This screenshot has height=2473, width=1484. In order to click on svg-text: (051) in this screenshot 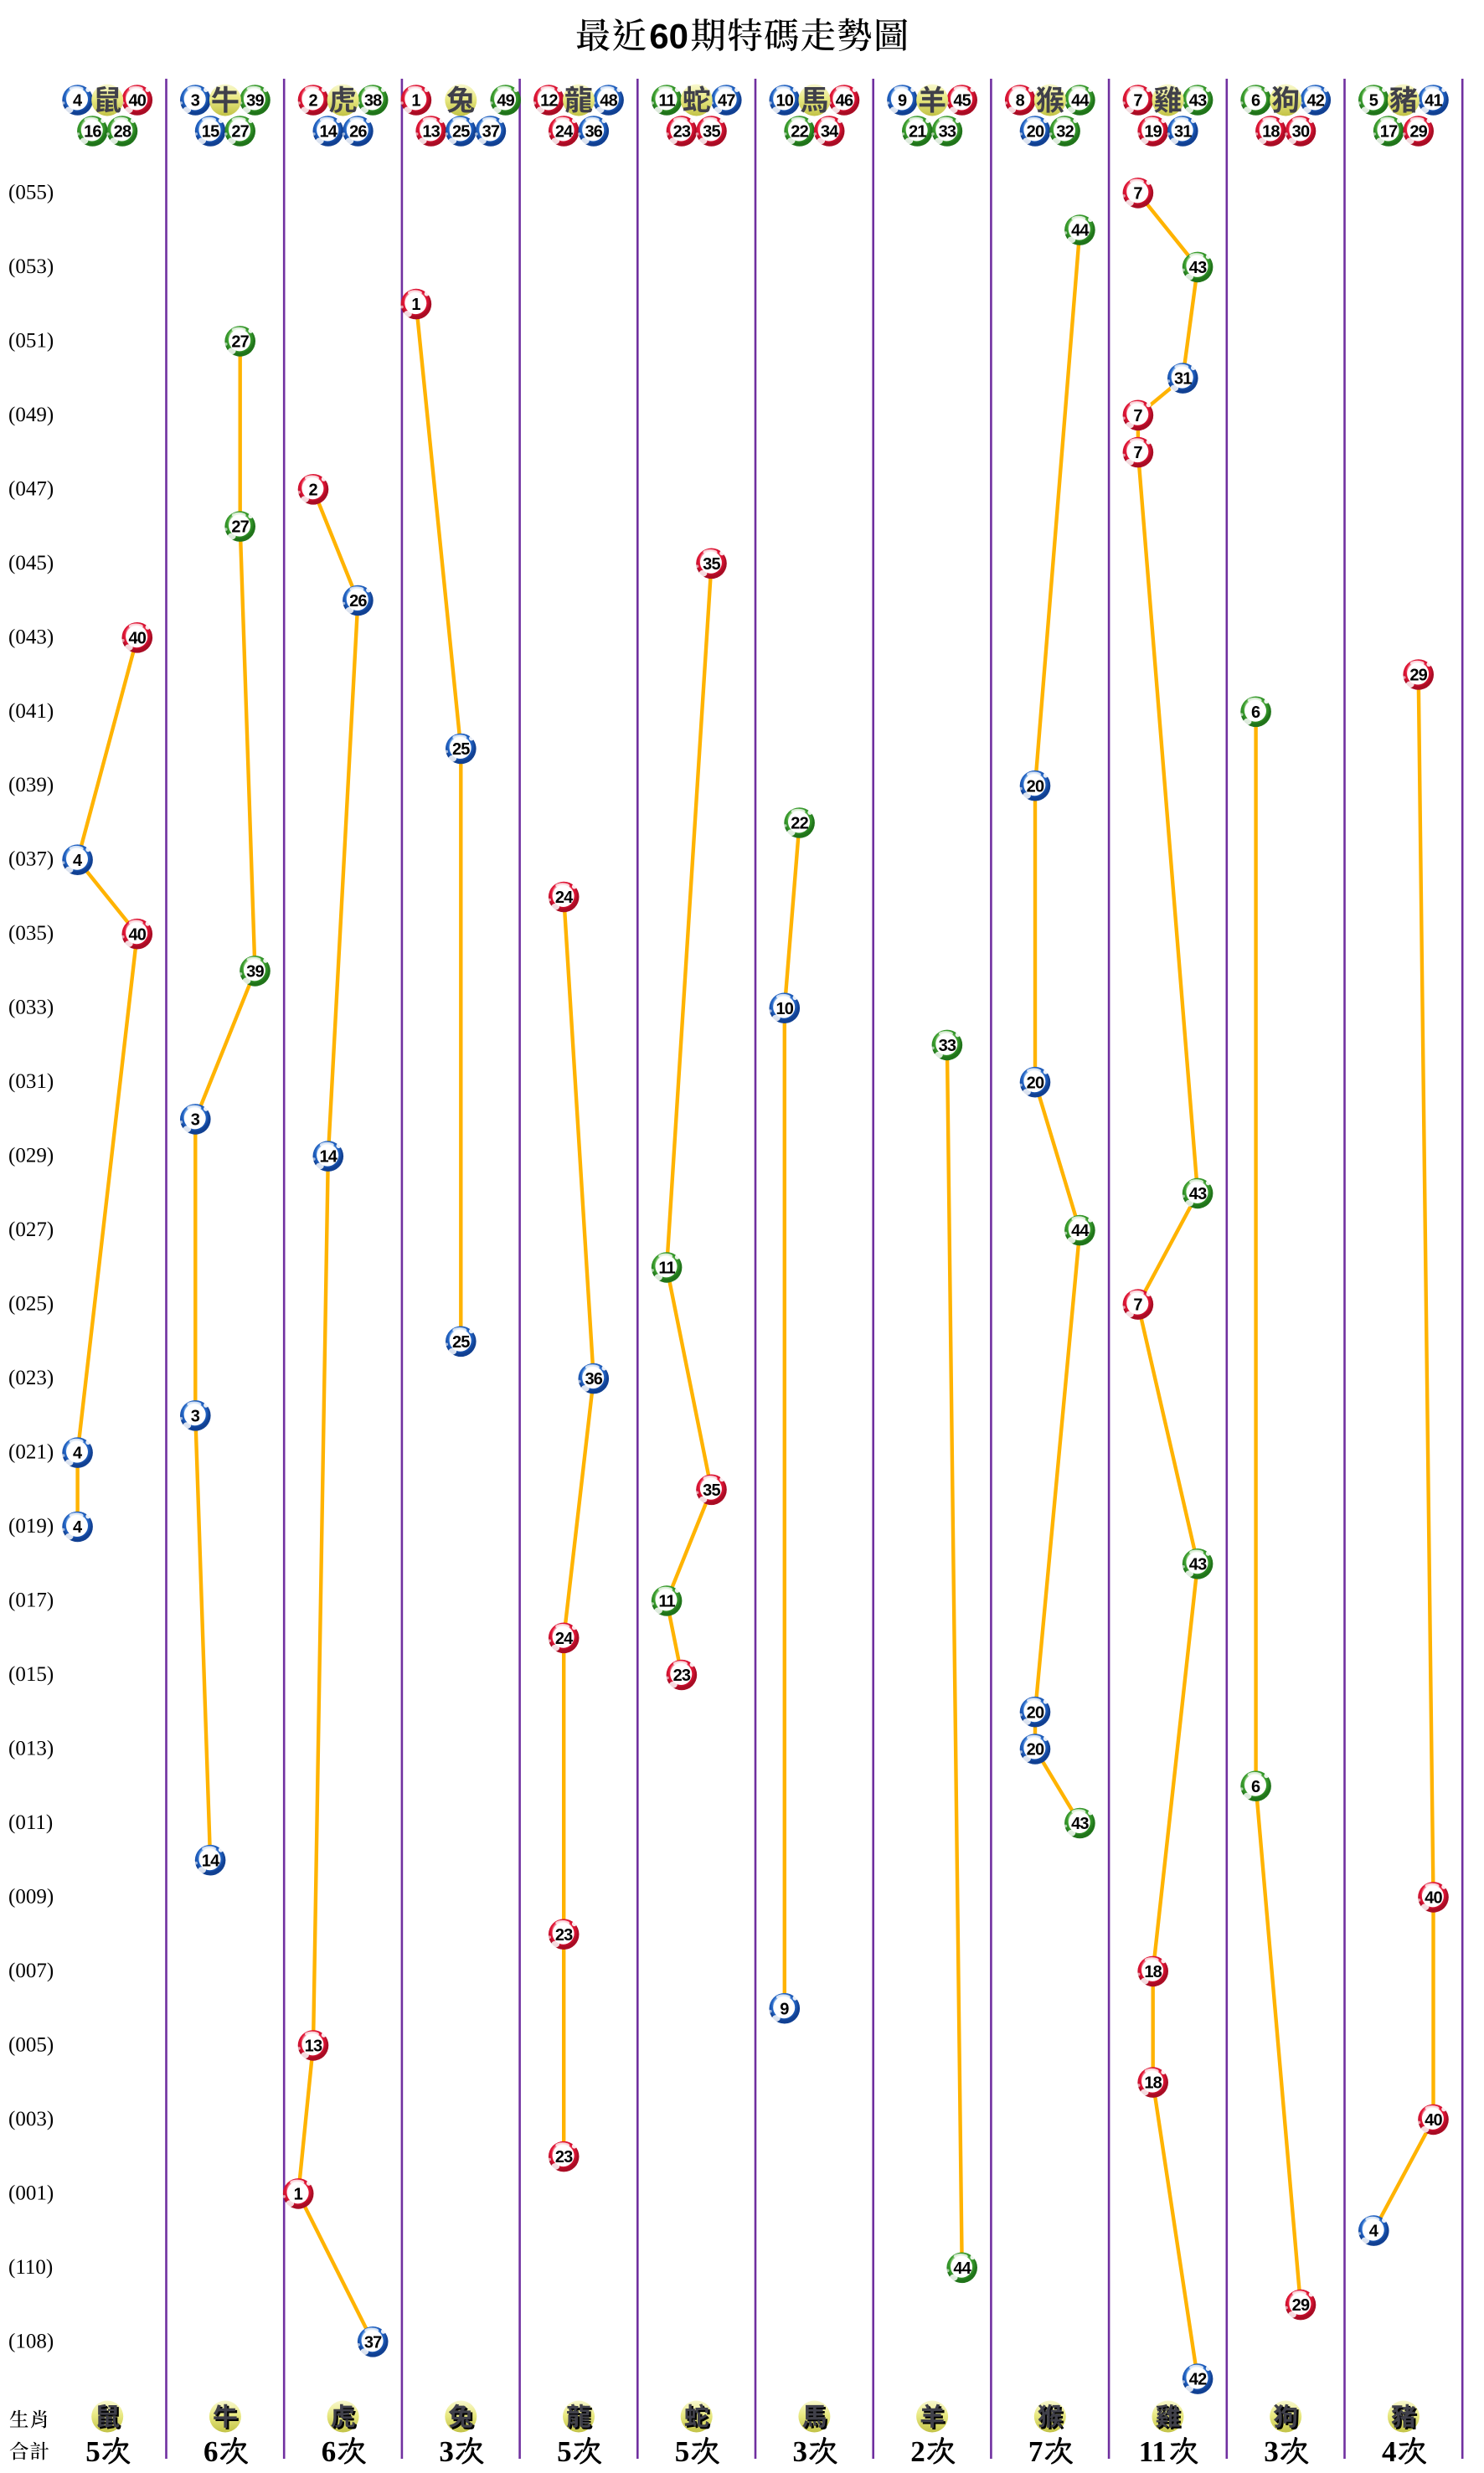, I will do `click(31, 340)`.